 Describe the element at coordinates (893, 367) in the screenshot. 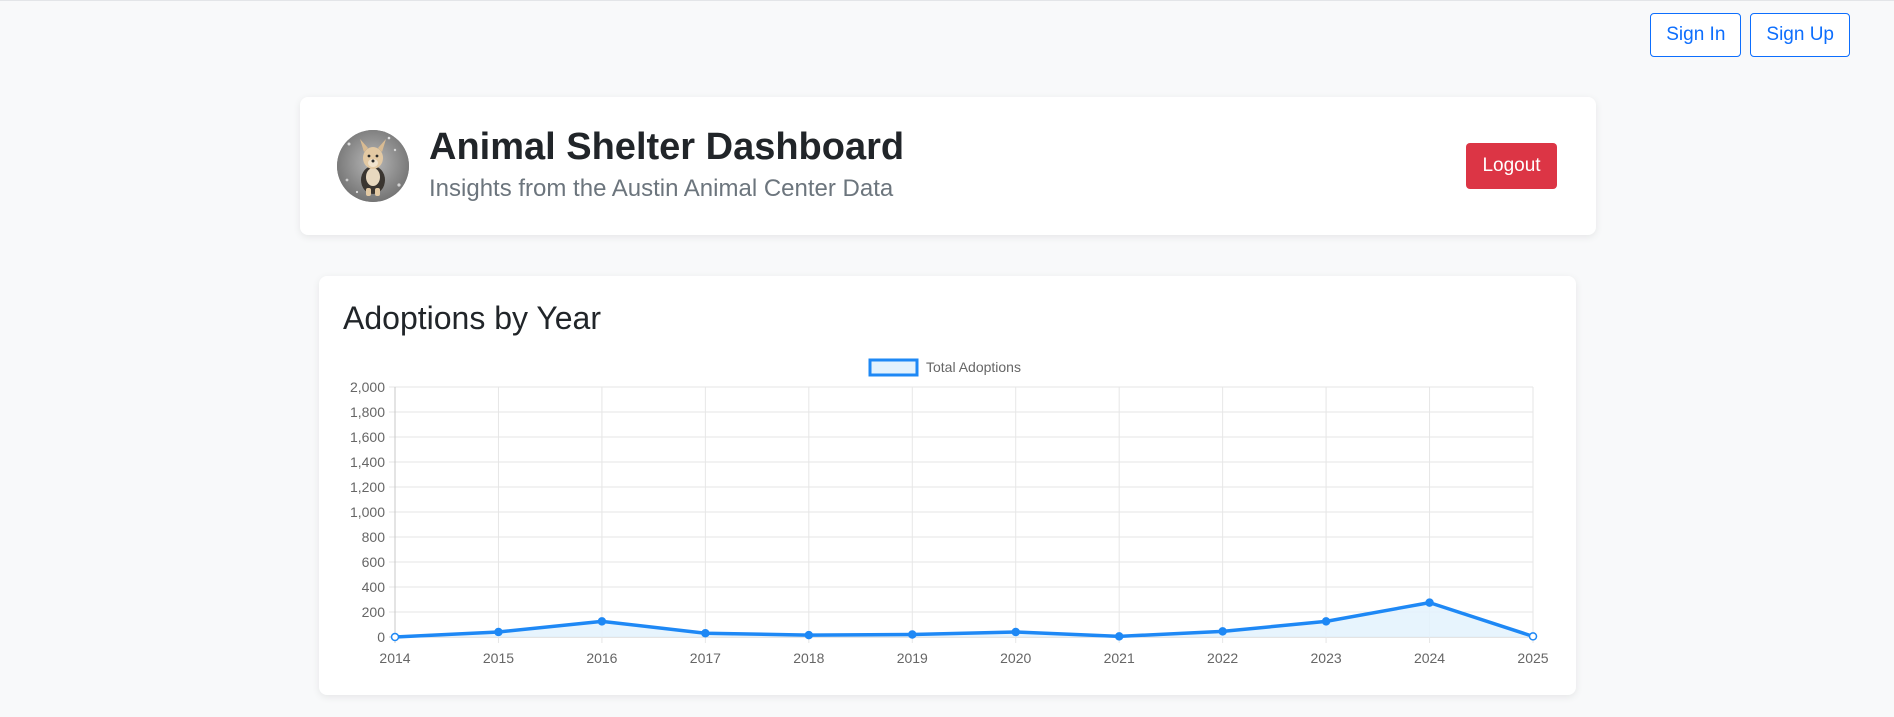

I see `legend-swatch` at that location.